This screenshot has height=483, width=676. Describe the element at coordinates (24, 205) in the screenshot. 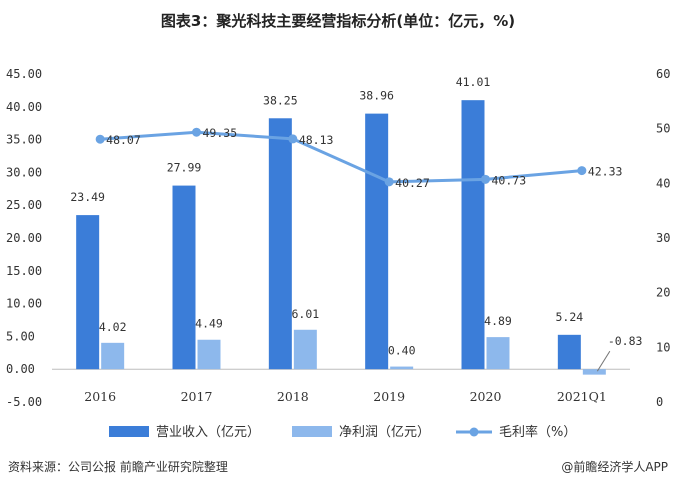

I see `y-left-tick-label: 25.00` at that location.